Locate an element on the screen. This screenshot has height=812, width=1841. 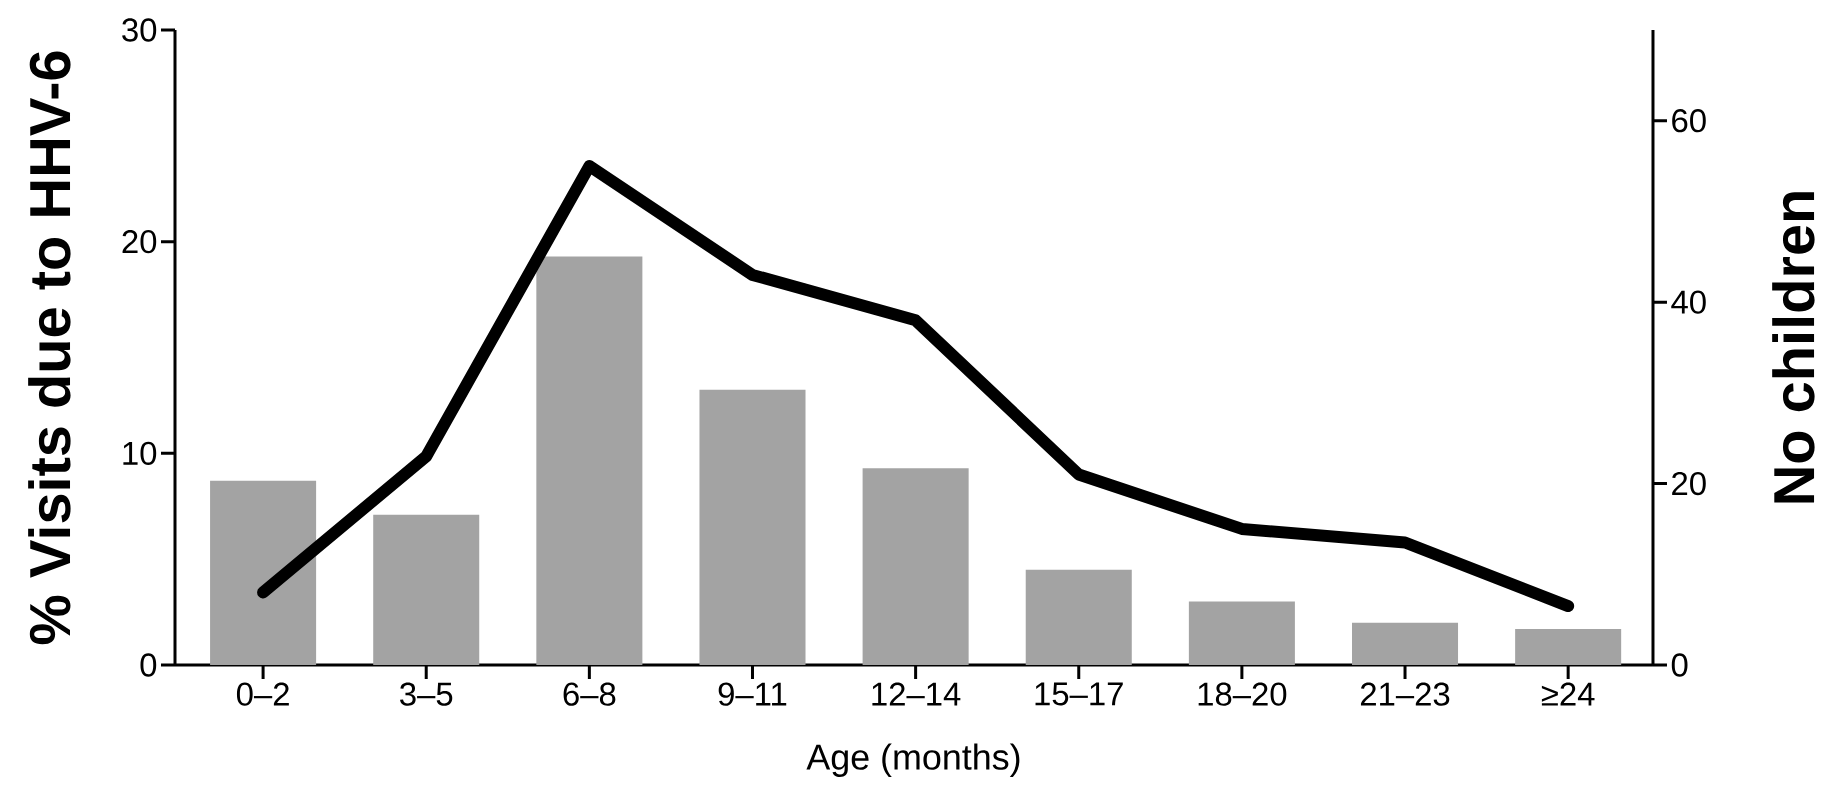
y-tick-label: 30 is located at coordinates (139, 30).